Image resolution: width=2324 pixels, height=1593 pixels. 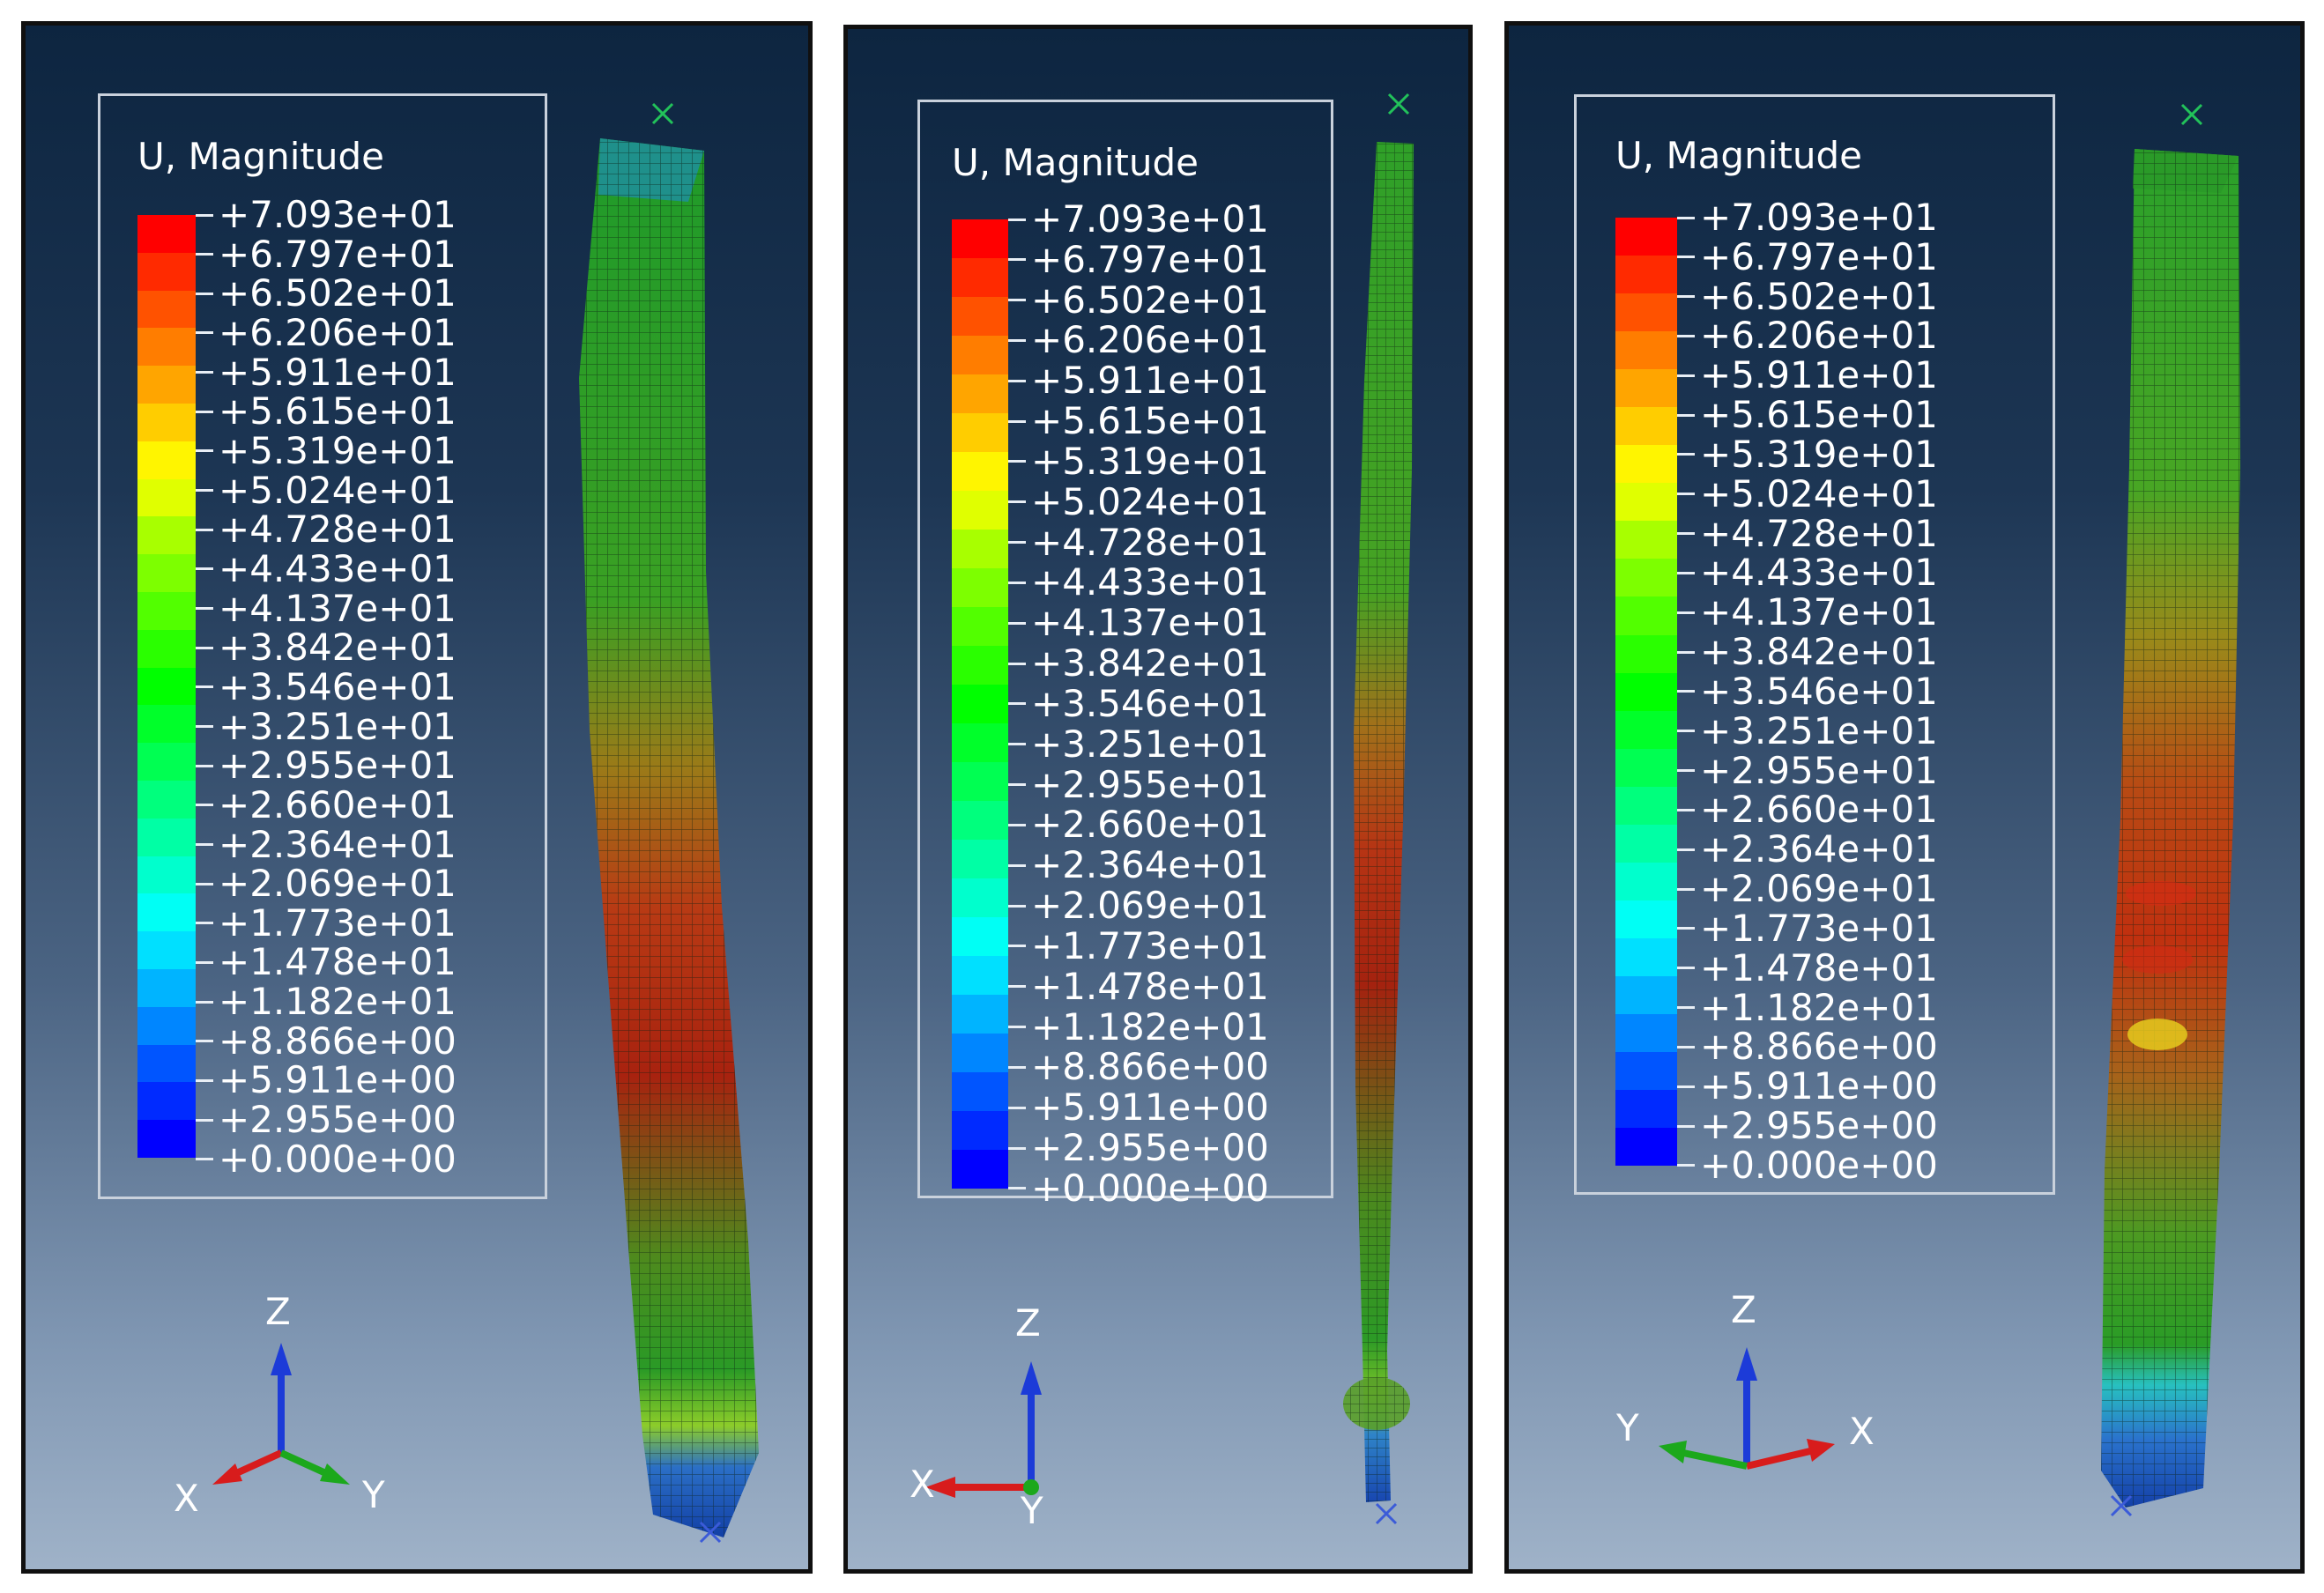 What do you see at coordinates (1139, 987) in the screenshot?
I see `legend-tick: +1.478e+01` at bounding box center [1139, 987].